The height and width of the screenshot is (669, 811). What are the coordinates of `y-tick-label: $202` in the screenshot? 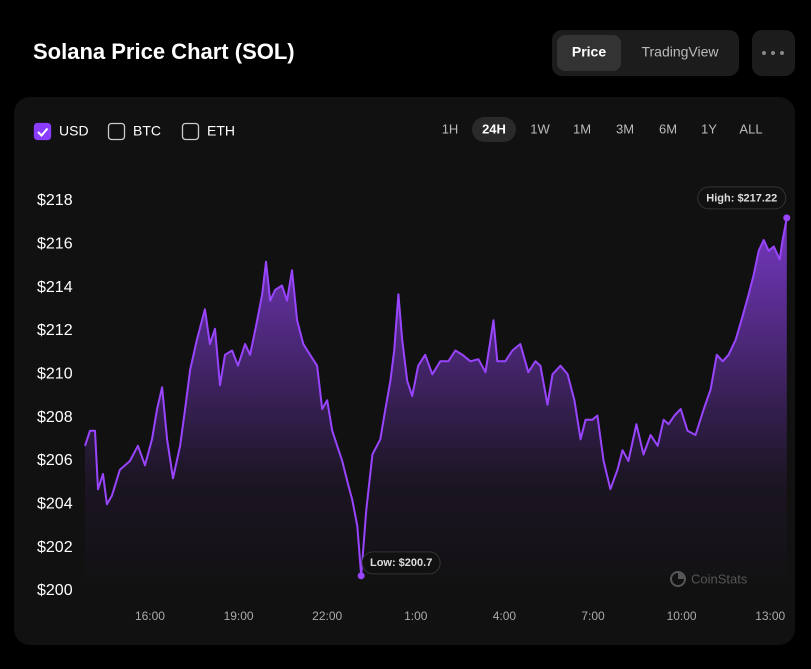 It's located at (55, 547).